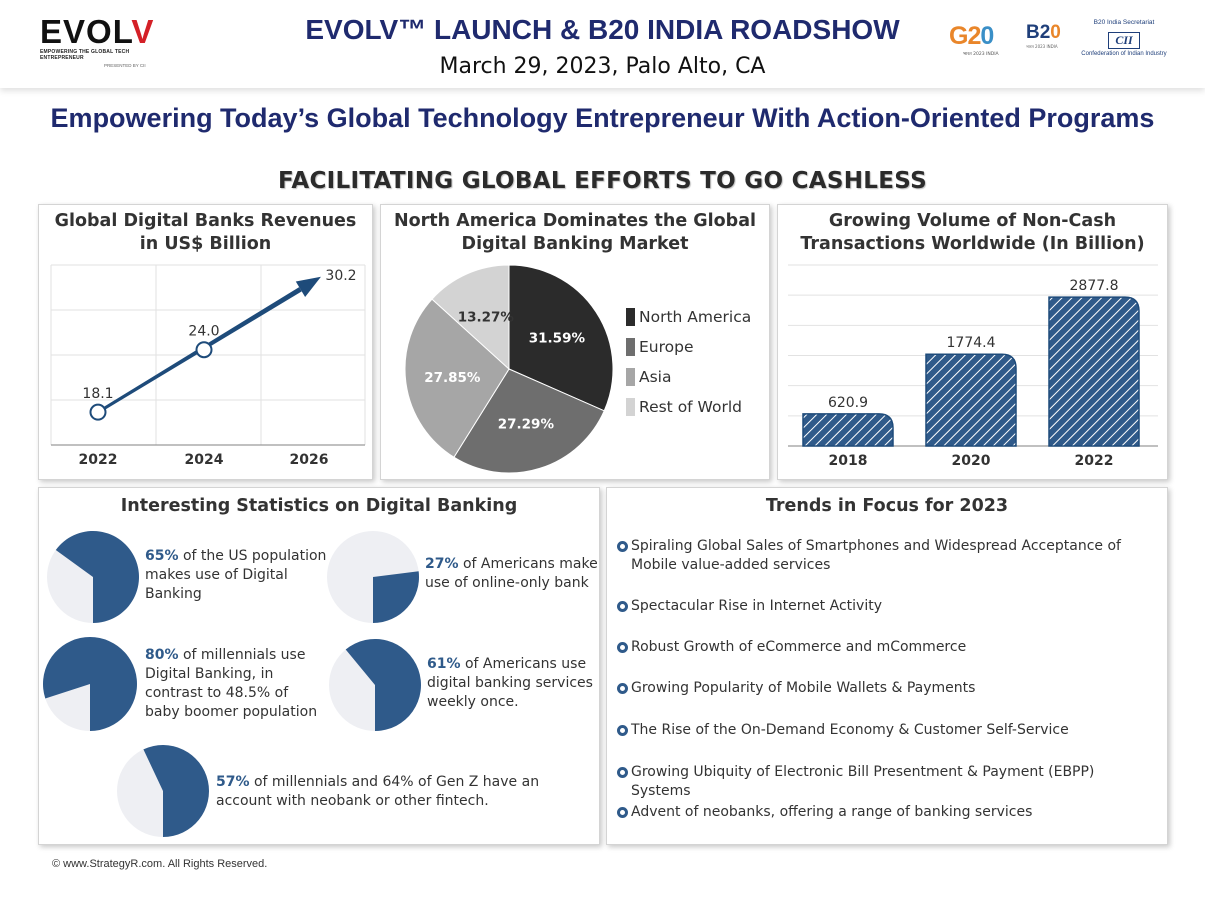 The image size is (1205, 916). What do you see at coordinates (231, 712) in the screenshot?
I see `stat-line: baby boomer population` at bounding box center [231, 712].